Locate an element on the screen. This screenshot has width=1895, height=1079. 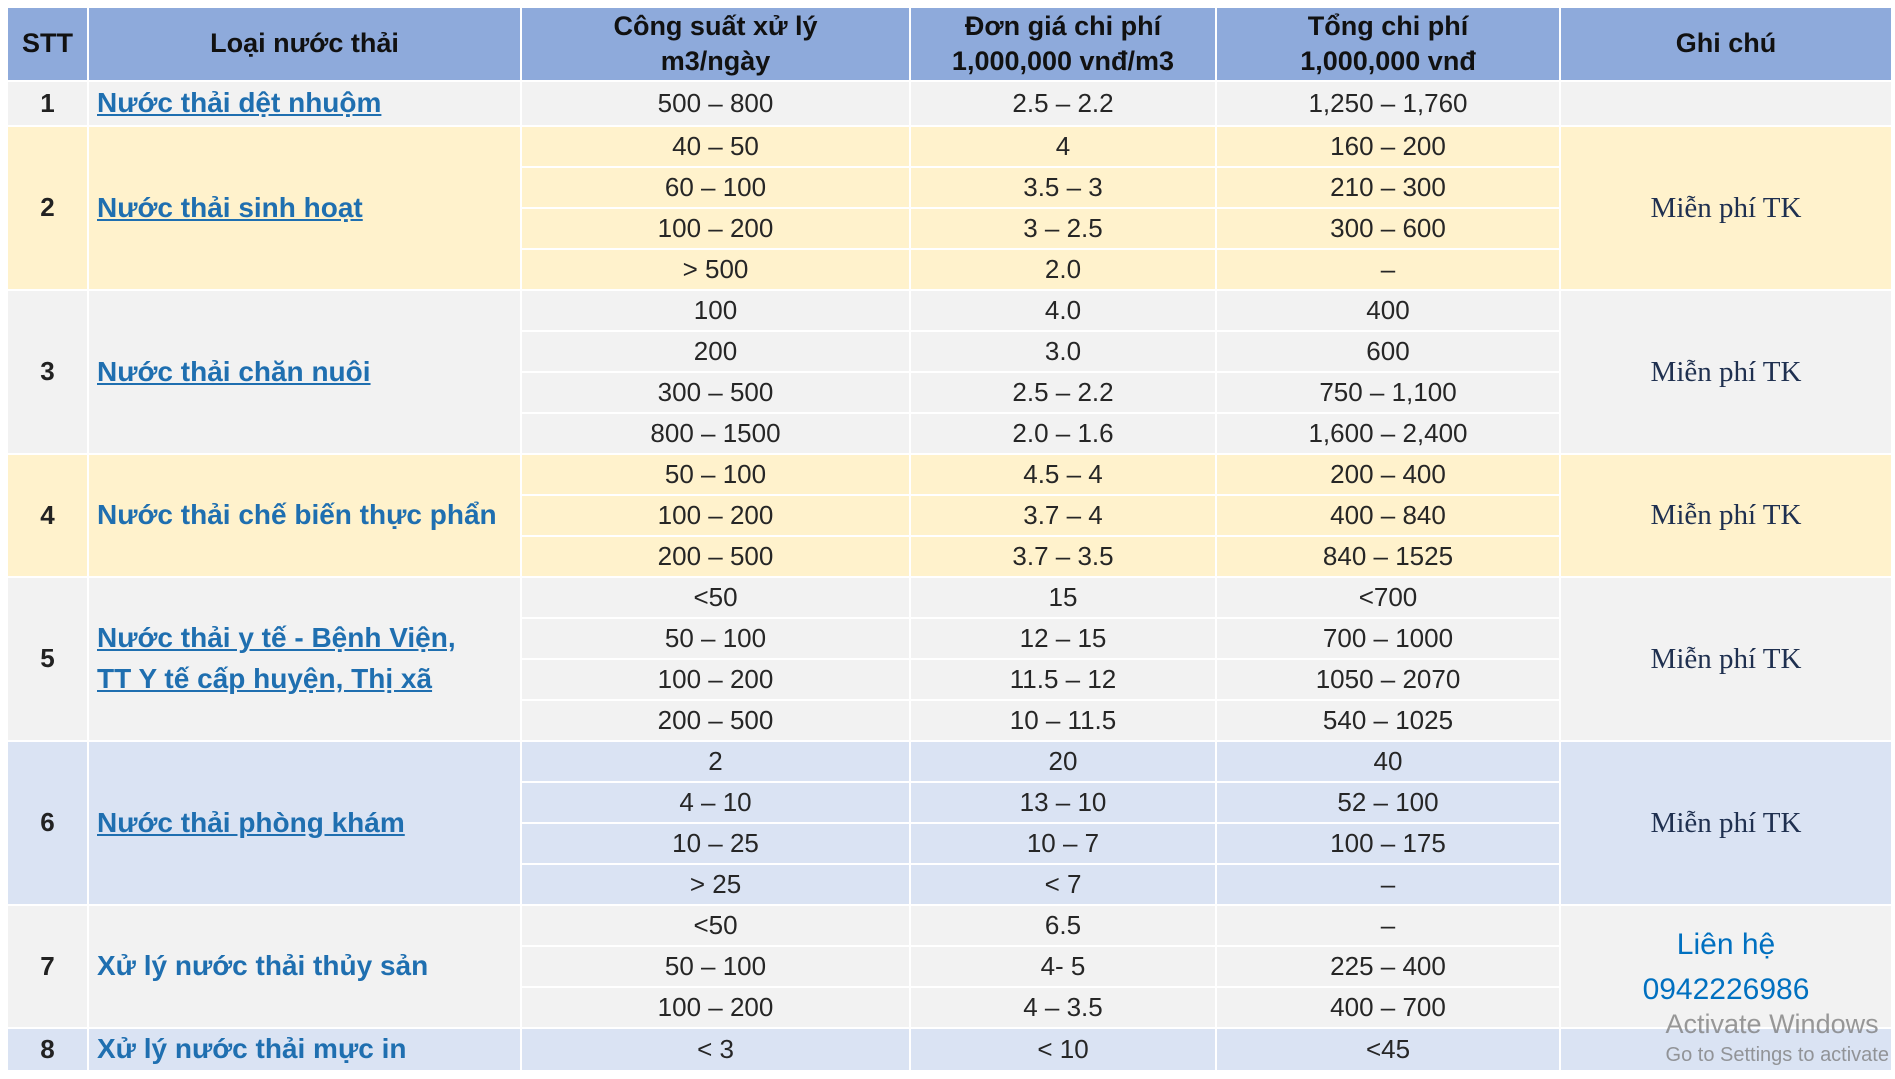
stt-cell: 7 is located at coordinates (47, 966).